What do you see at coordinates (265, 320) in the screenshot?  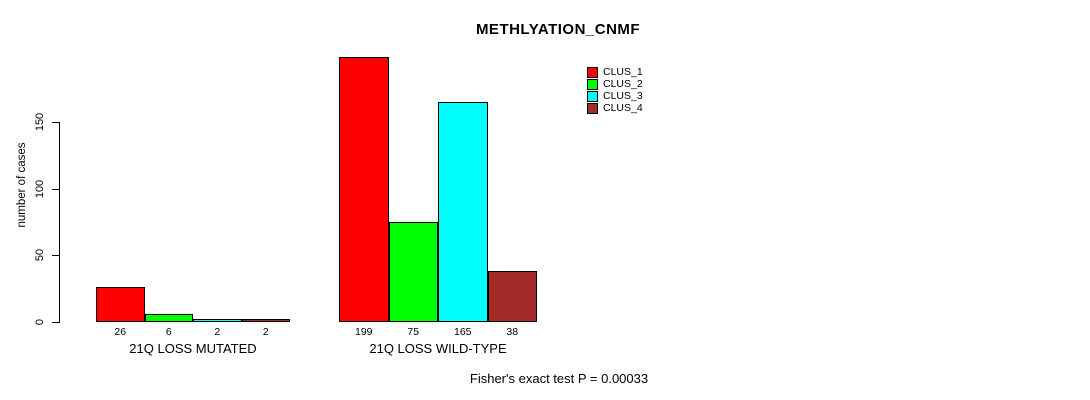 I see `bar-clus_4-group1` at bounding box center [265, 320].